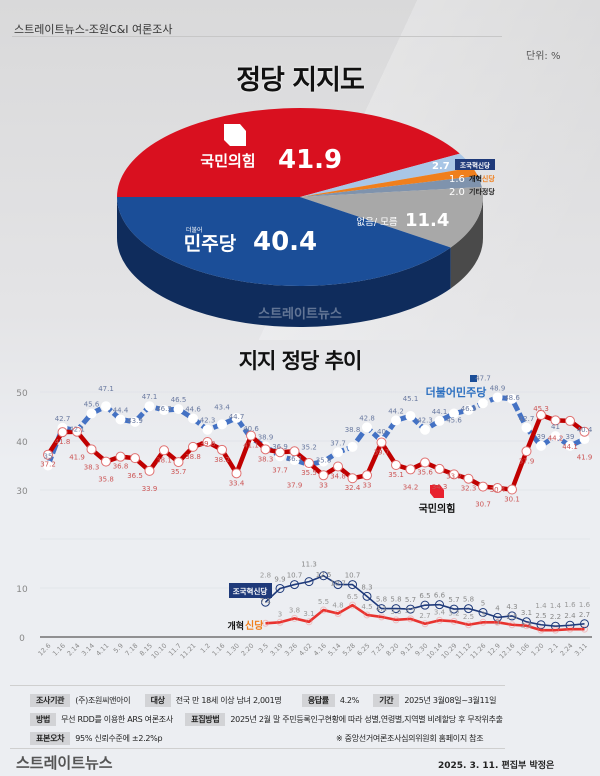  Describe the element at coordinates (228, 700) in the screenshot. I see `value-target: 전국 만 18세 이상 남녀 2,001명` at that location.